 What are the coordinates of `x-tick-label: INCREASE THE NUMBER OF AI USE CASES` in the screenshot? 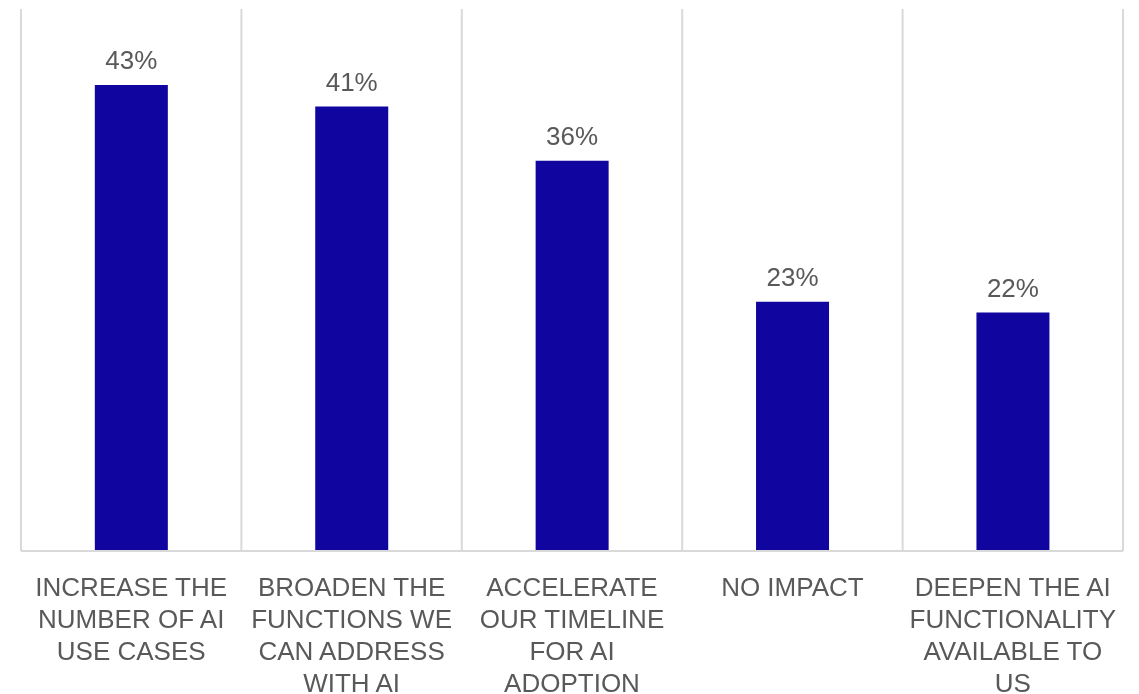 It's located at (131, 619).